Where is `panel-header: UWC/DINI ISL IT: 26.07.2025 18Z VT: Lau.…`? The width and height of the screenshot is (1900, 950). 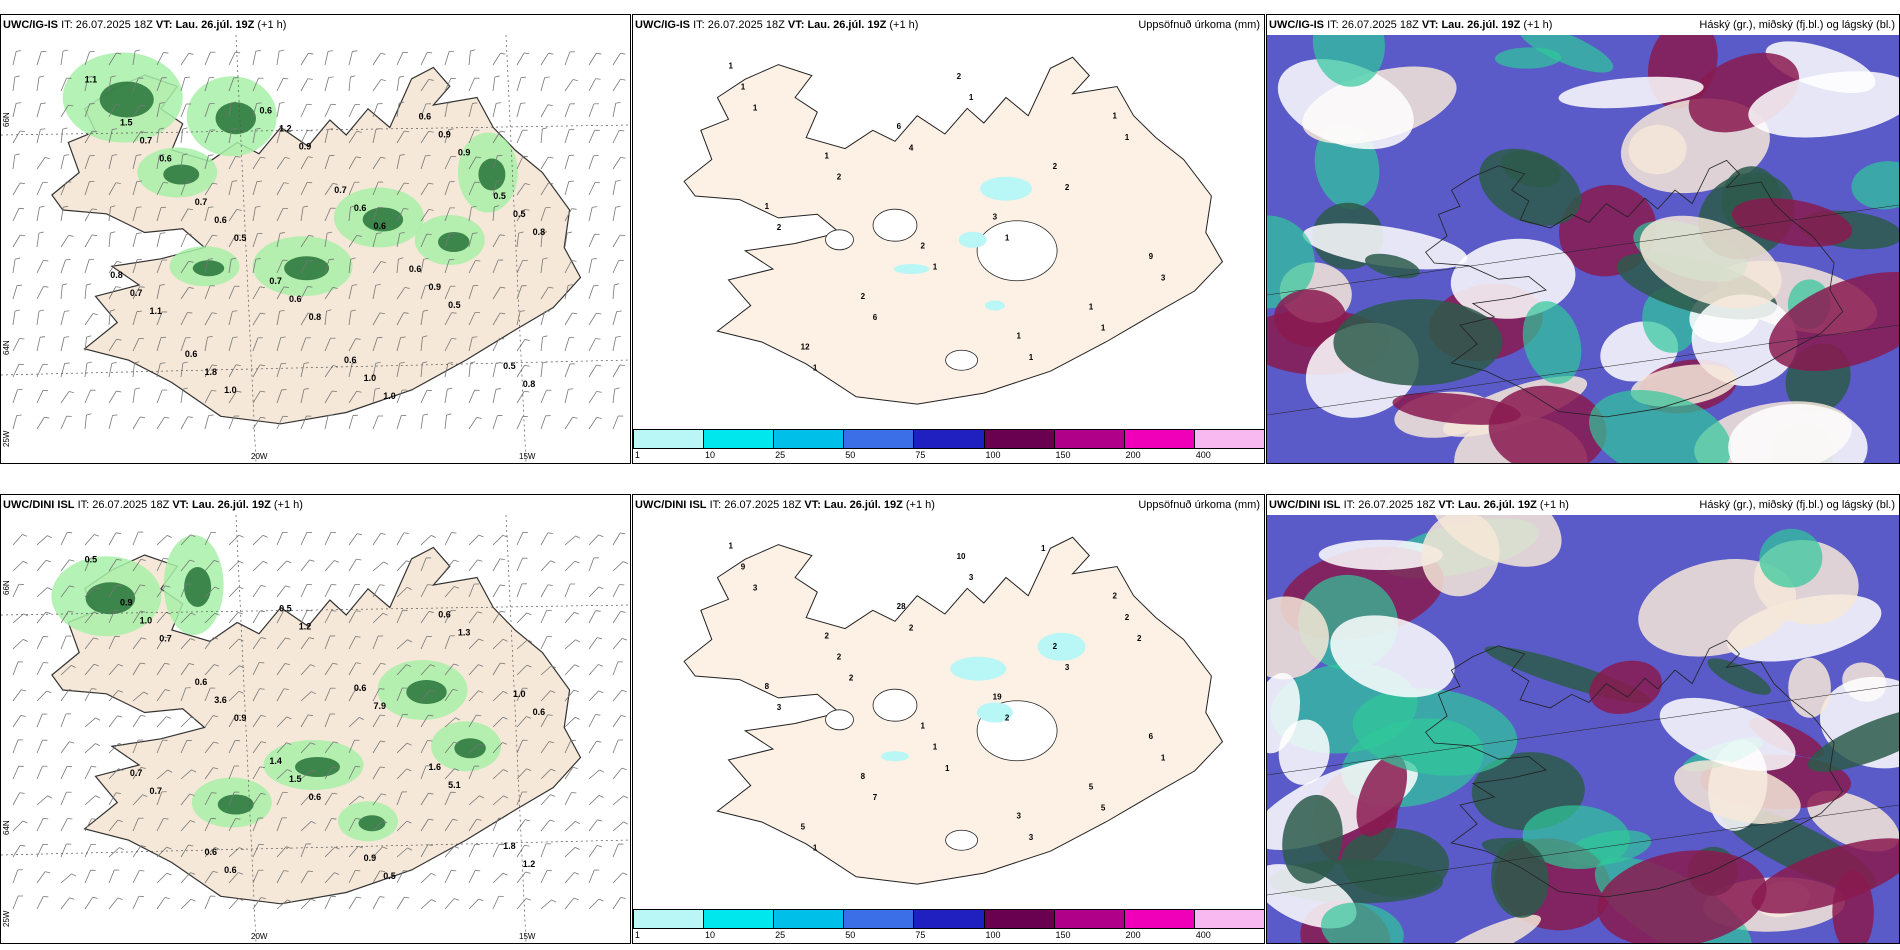
panel-header: UWC/DINI ISL IT: 26.07.2025 18Z VT: Lau.… is located at coordinates (315, 505).